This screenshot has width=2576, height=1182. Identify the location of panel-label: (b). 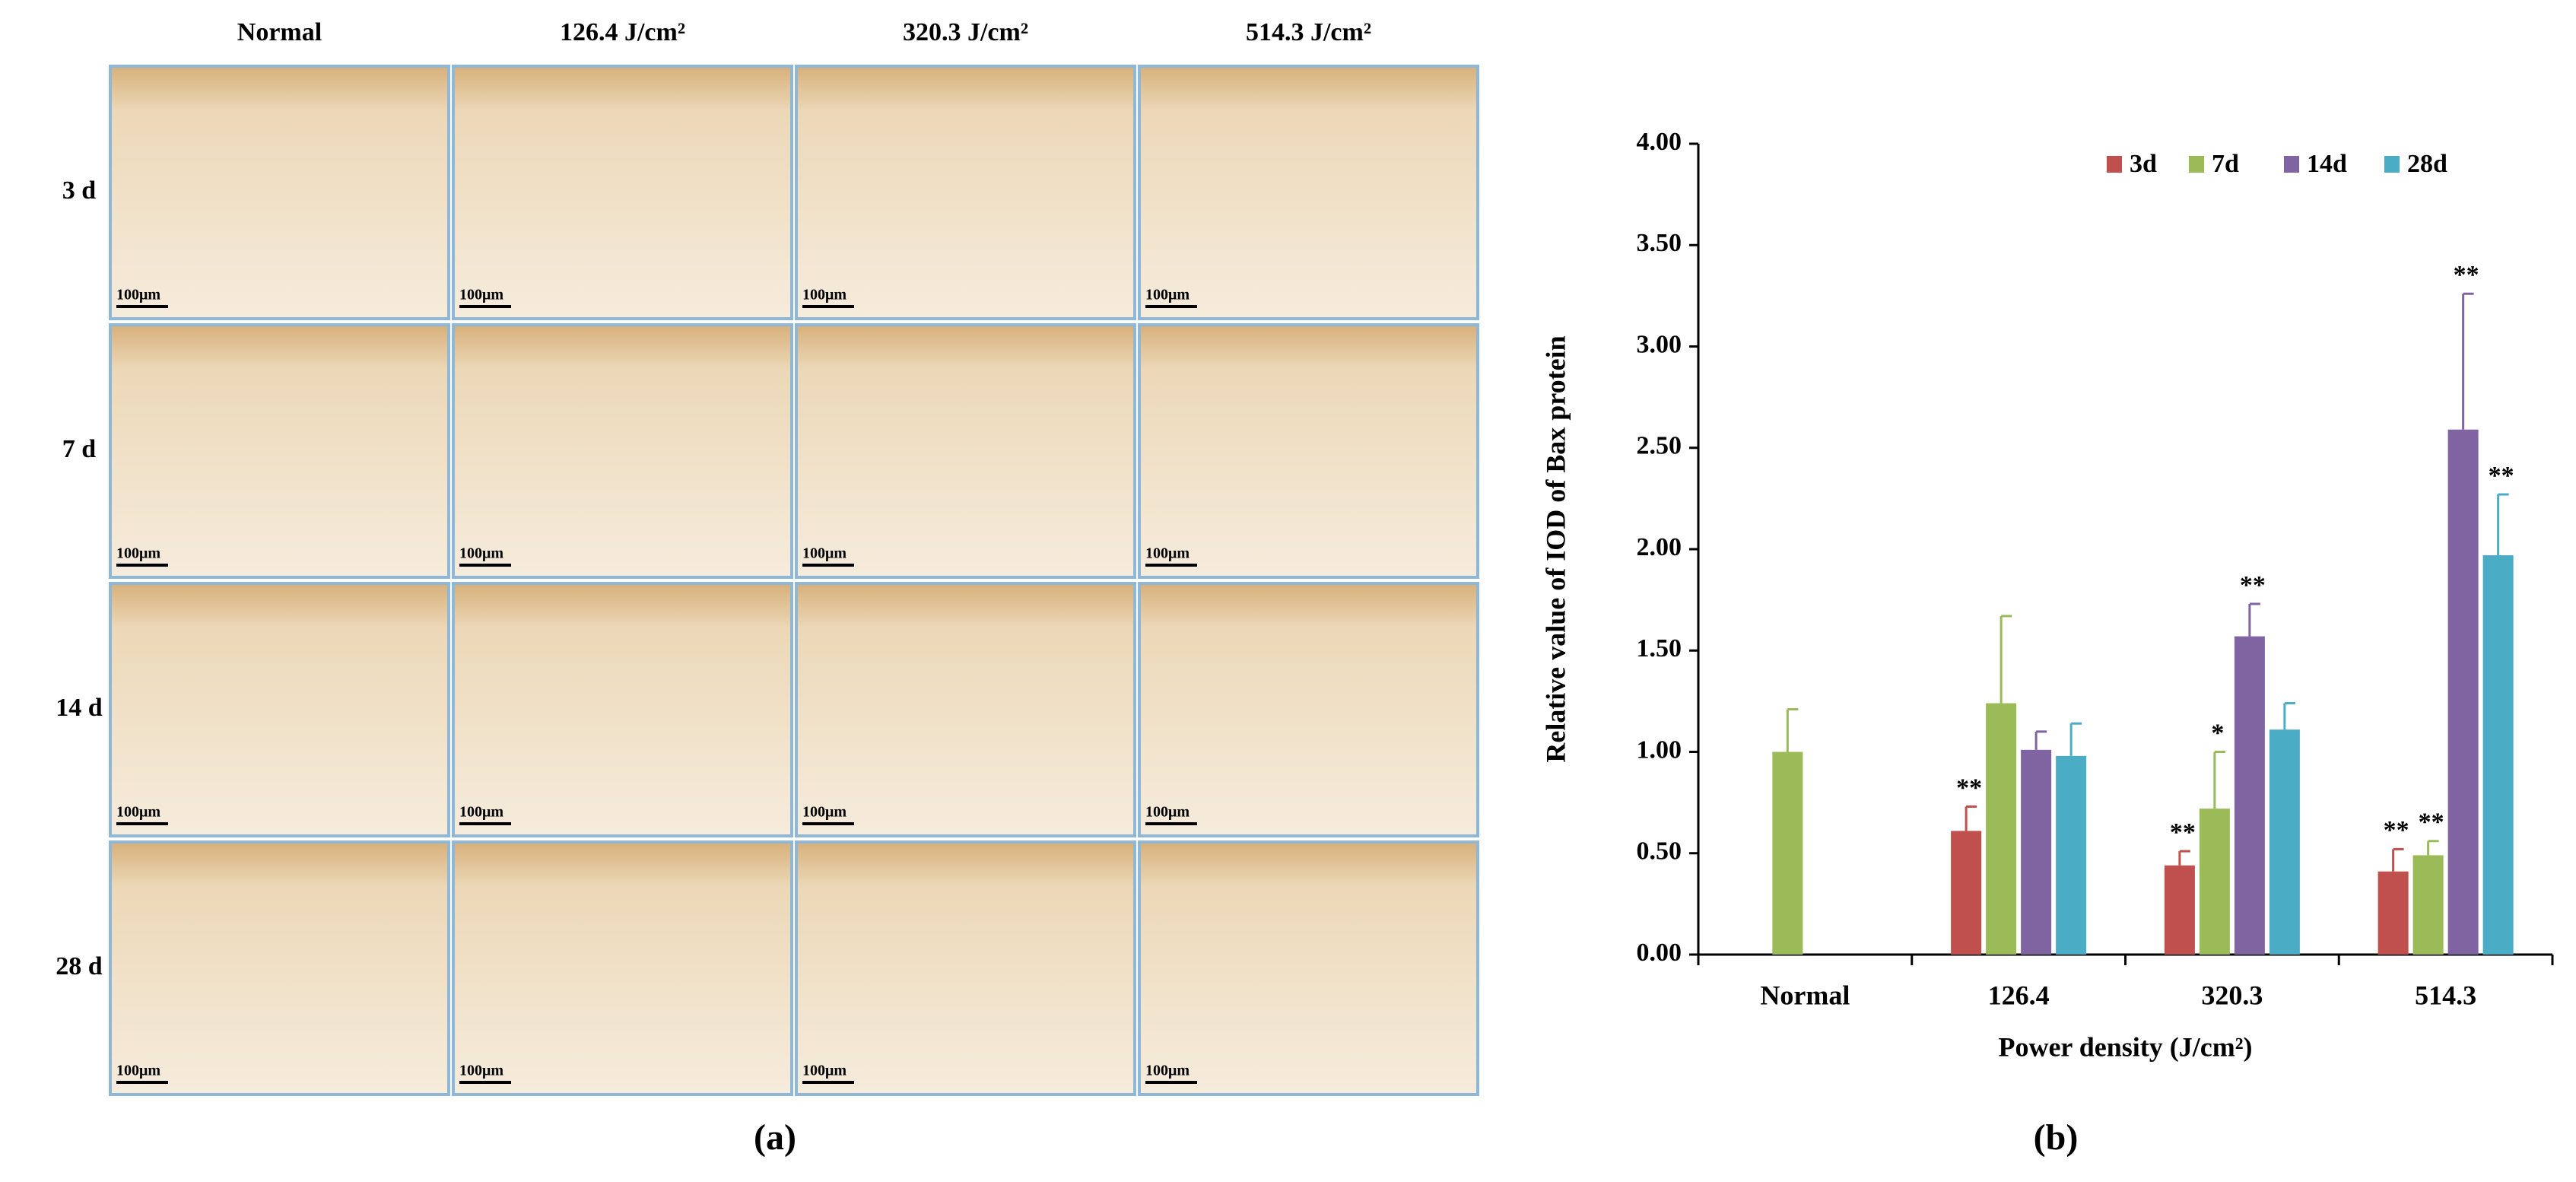
(2056, 1138).